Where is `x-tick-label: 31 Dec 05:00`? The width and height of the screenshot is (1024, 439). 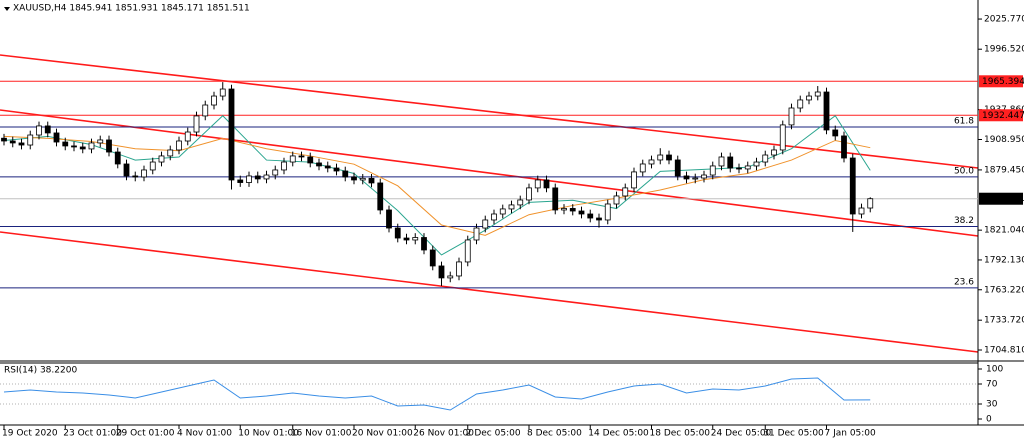
x-tick-label: 31 Dec 05:00 is located at coordinates (793, 434).